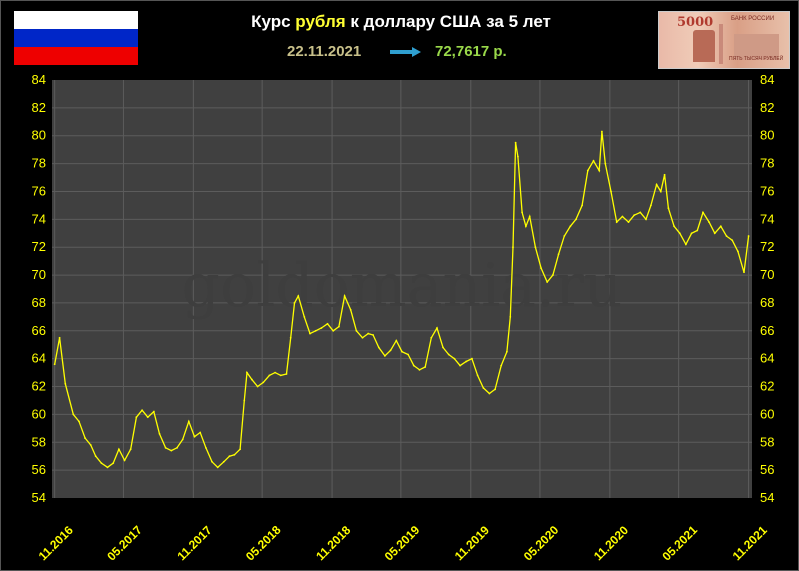 The height and width of the screenshot is (571, 799). Describe the element at coordinates (39, 358) in the screenshot. I see `y-tick-label-left: 64` at that location.